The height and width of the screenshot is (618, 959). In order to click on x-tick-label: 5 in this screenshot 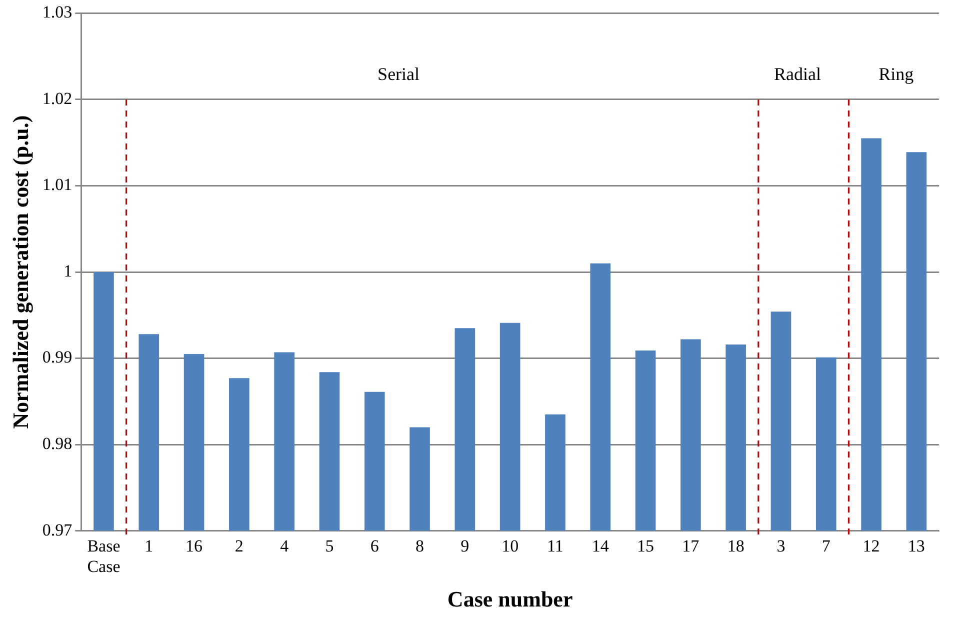, I will do `click(329, 546)`.